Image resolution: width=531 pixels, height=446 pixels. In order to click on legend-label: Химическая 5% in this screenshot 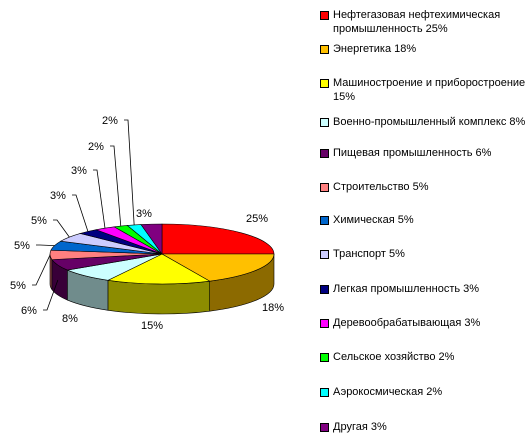, I will do `click(373, 220)`.